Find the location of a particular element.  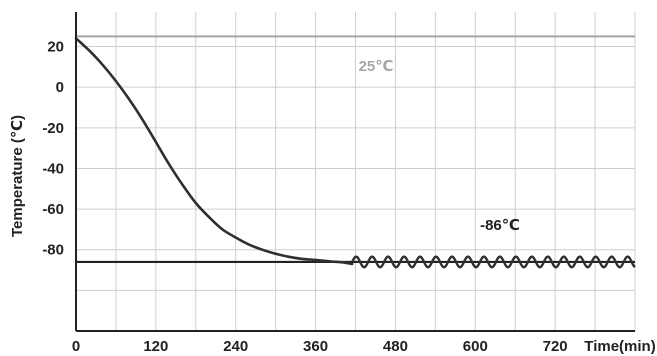

oscillation-curve is located at coordinates (493, 262).